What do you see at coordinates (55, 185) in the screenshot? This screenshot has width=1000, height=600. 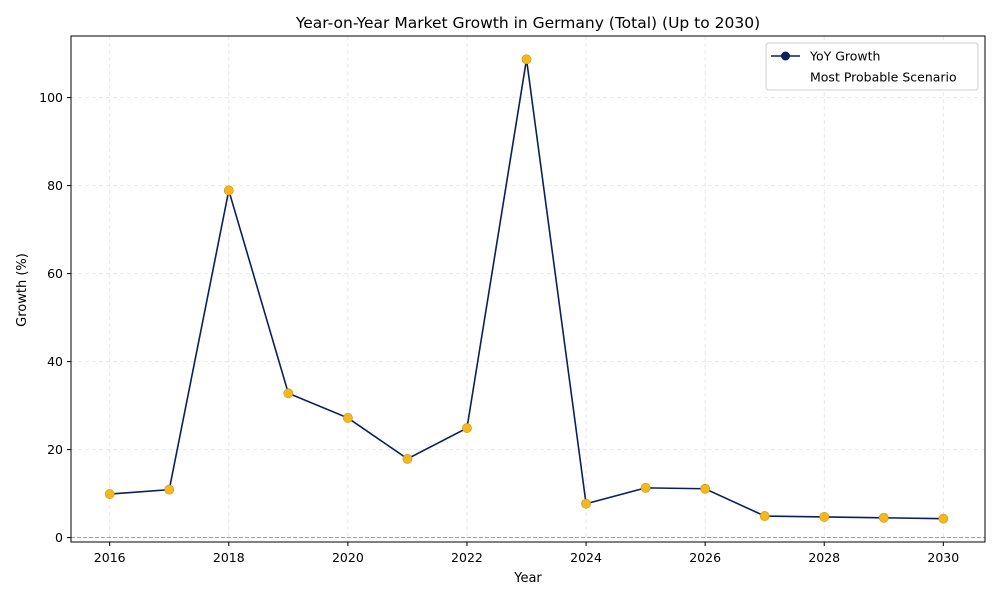 I see `y-tick-label: 80` at bounding box center [55, 185].